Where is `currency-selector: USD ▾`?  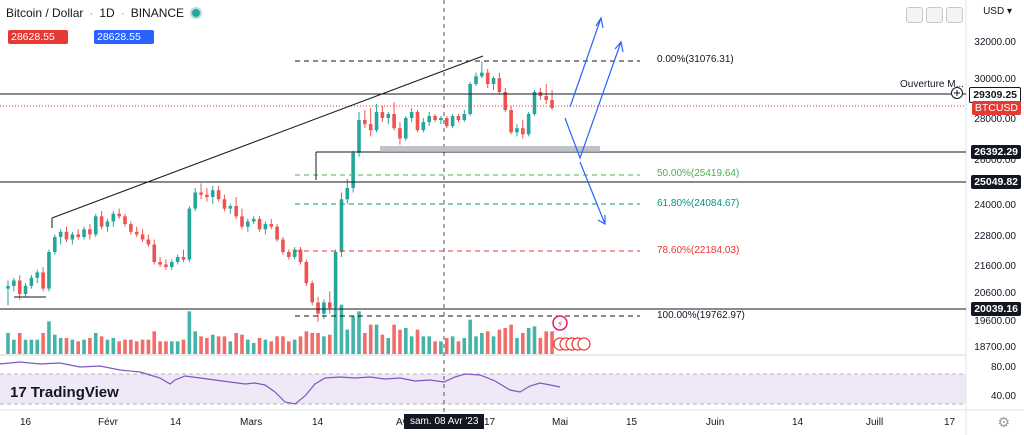
currency-selector: USD ▾ is located at coordinates (997, 11).